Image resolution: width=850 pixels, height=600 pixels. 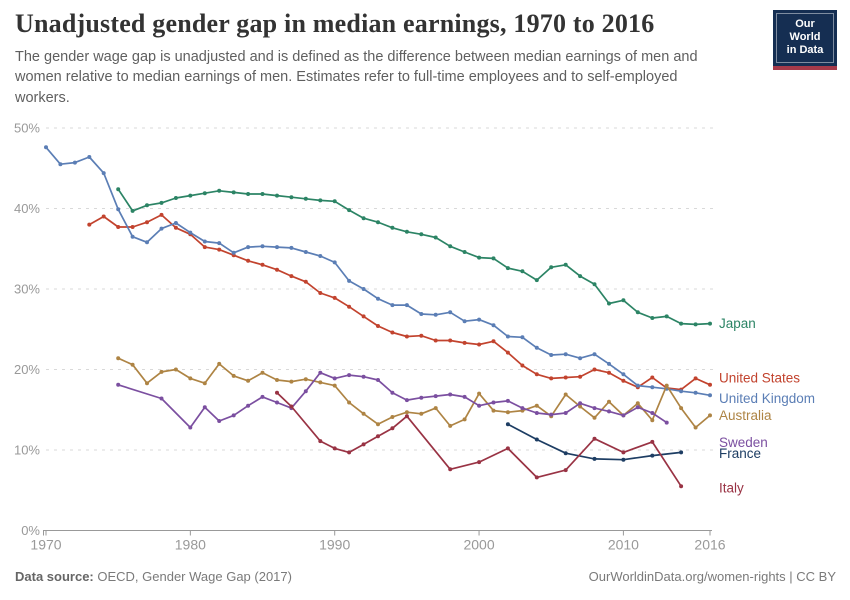 I want to click on series-label-sweden: Sweden, so click(x=743, y=442).